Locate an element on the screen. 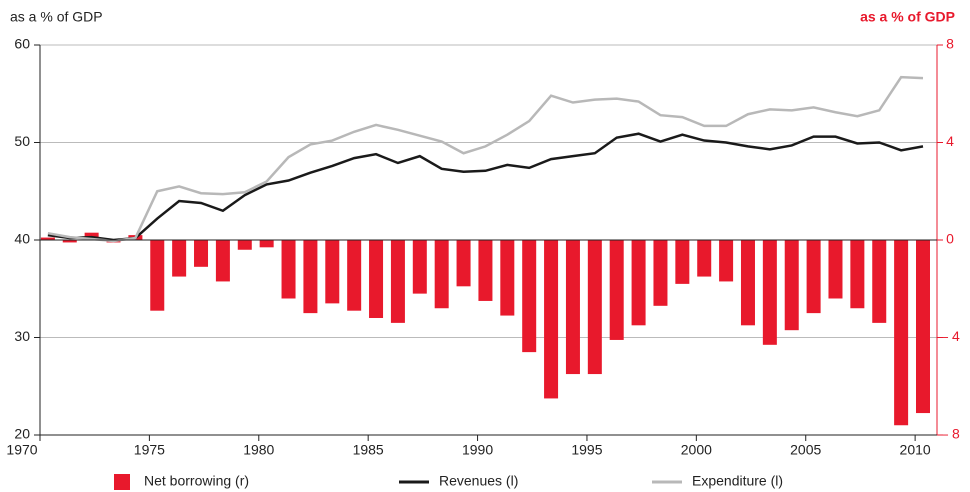 This screenshot has height=492, width=970. x-tick-label: 1970 is located at coordinates (21, 450).